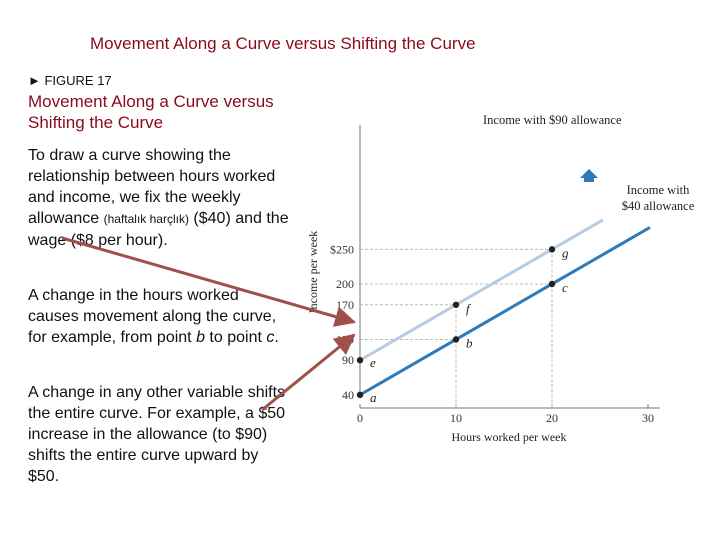 The width and height of the screenshot is (720, 540). What do you see at coordinates (158, 229) in the screenshot?
I see `para1-text-b: ($40) and the wage ($8 per hour).` at bounding box center [158, 229].